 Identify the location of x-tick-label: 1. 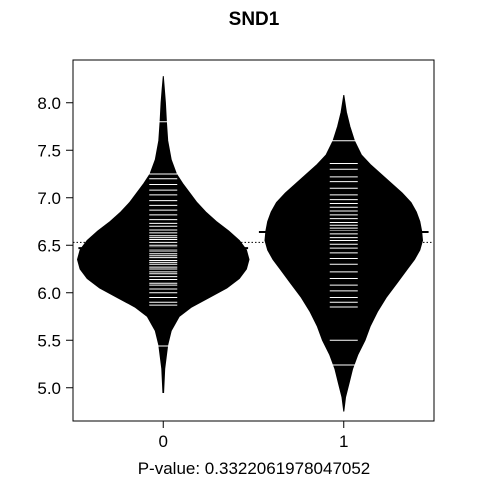
(343, 441).